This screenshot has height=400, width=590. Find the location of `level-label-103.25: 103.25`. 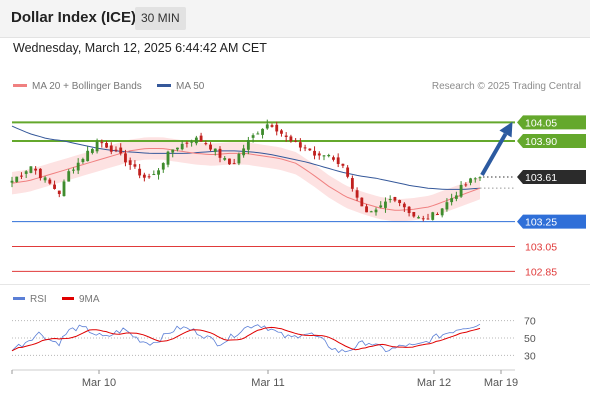

level-label-103.25: 103.25 is located at coordinates (541, 223).